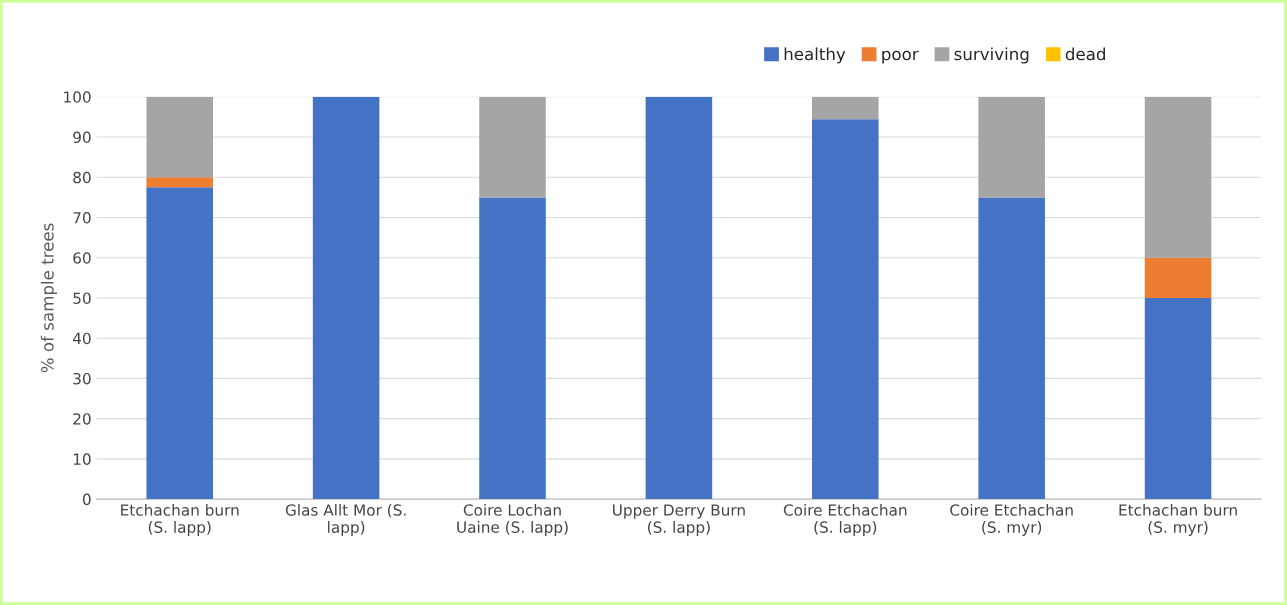 This screenshot has width=1287, height=605. I want to click on x-tick-label: Coire Etchachan (S. lapp), so click(845, 519).